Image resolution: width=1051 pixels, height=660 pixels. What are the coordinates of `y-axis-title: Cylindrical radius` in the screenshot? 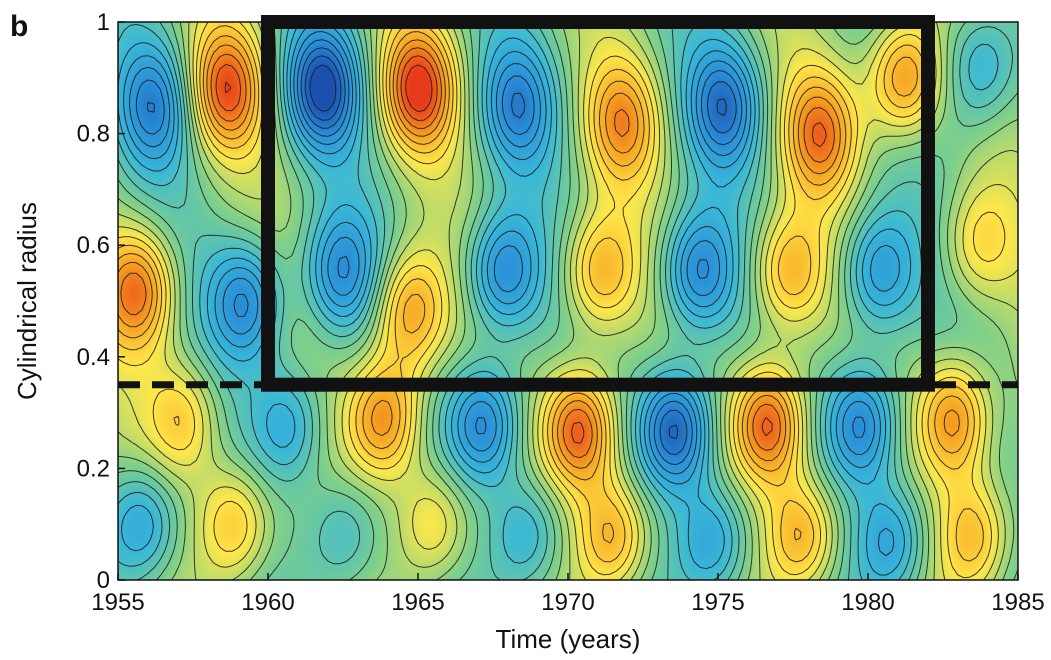 It's located at (27, 301).